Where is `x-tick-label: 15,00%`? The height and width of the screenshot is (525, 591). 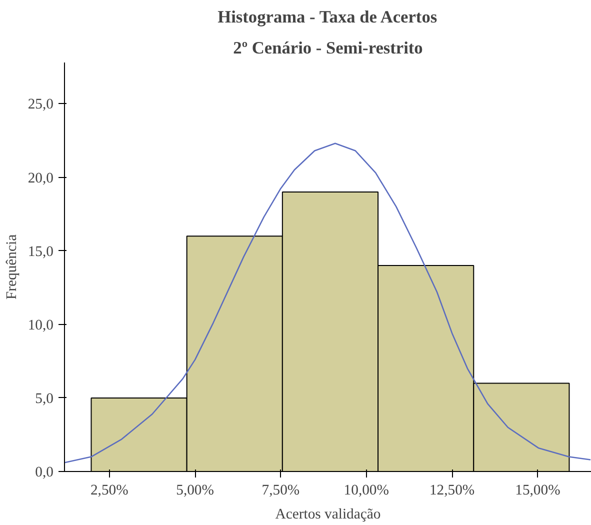
x-tick-label: 15,00% is located at coordinates (537, 490).